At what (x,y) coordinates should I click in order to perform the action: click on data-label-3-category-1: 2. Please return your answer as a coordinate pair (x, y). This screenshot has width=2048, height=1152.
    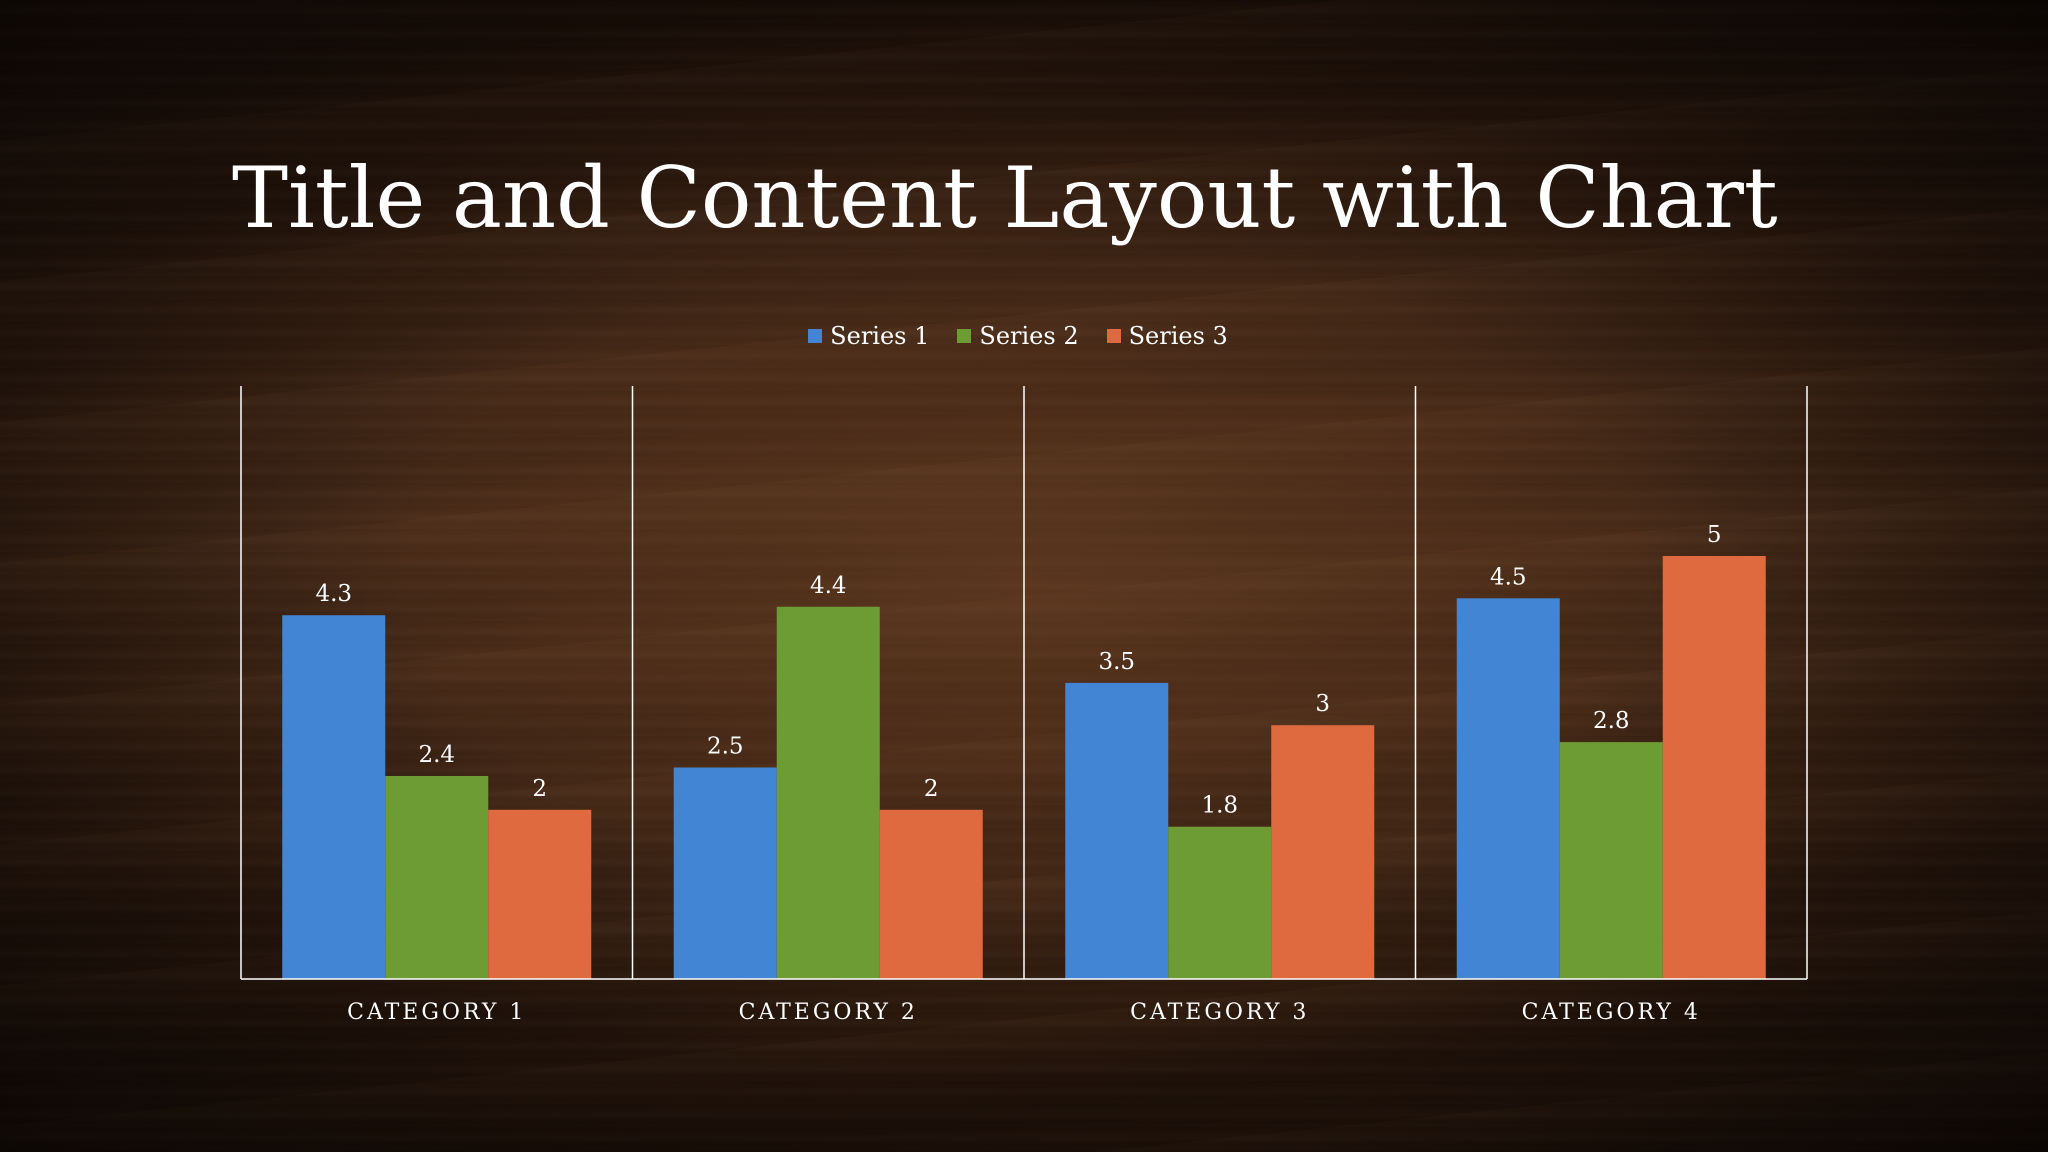
    Looking at the image, I should click on (539, 789).